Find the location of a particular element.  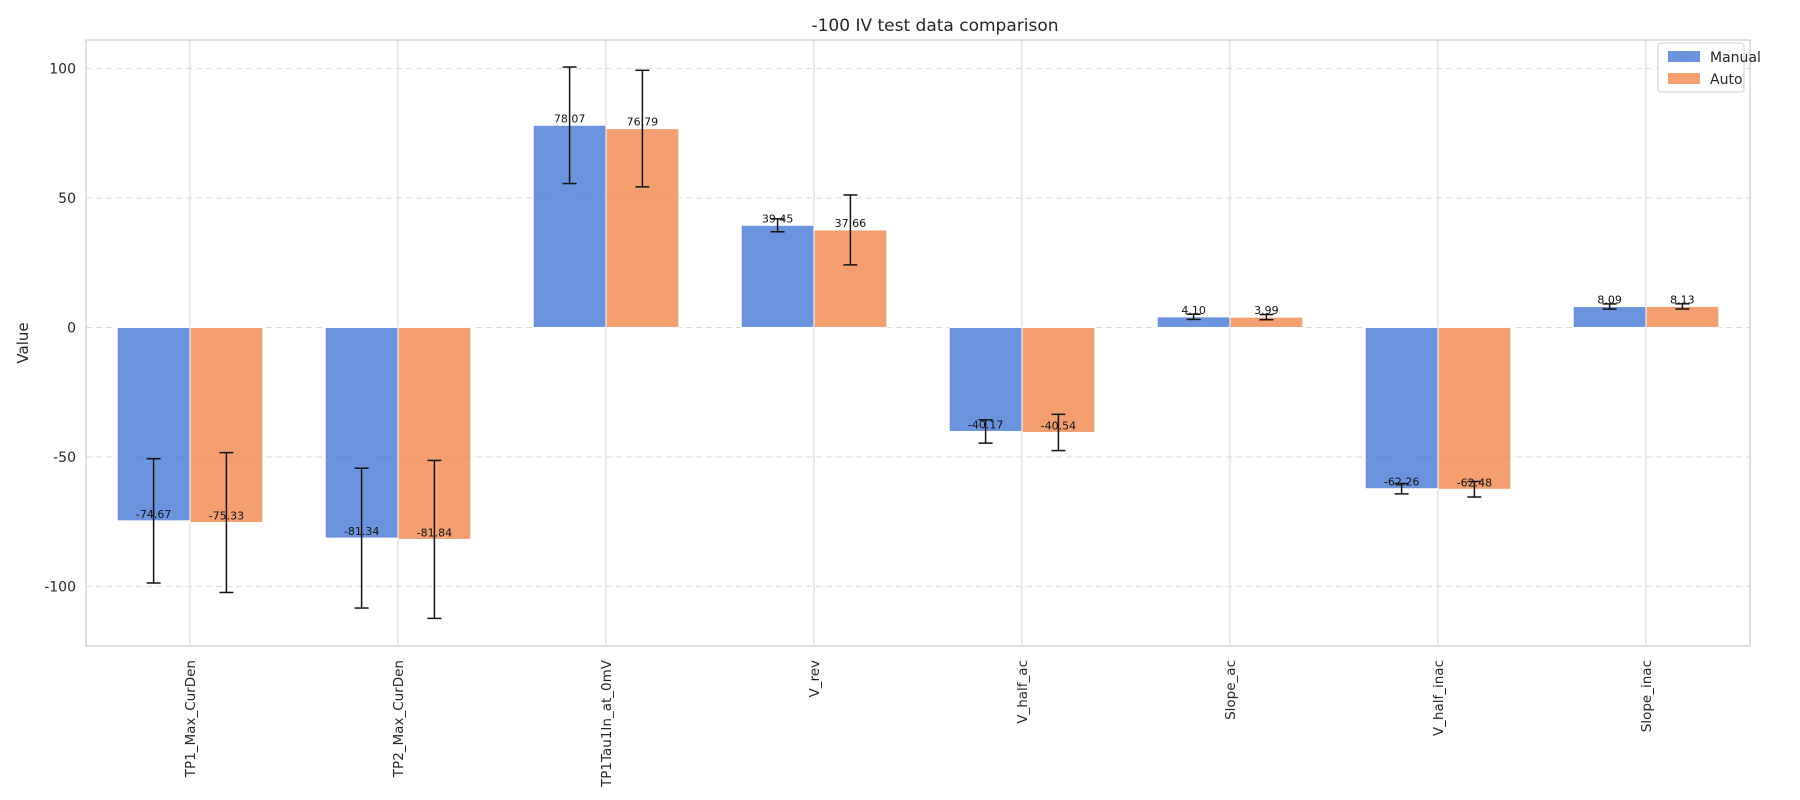

data-label: 4.10 is located at coordinates (1193, 310).